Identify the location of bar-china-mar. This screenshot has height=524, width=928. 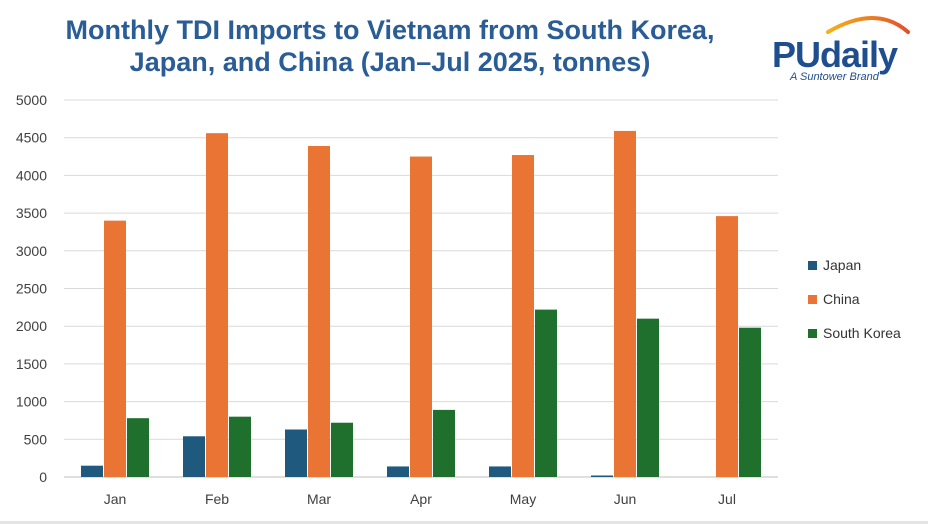
(319, 311).